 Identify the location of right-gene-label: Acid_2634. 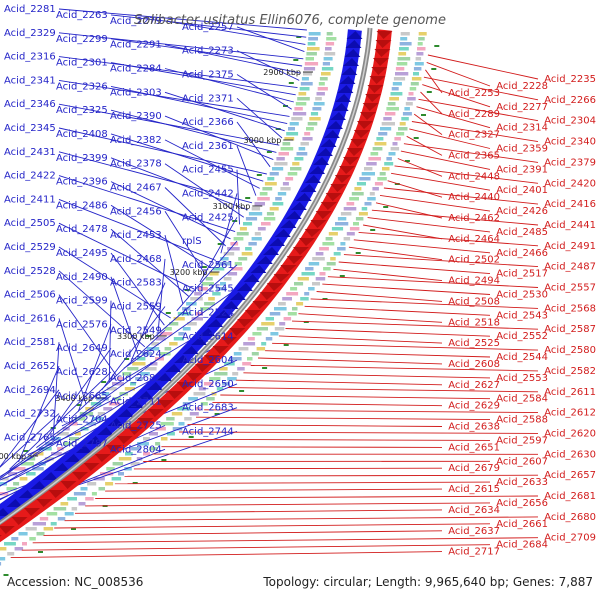
(474, 510).